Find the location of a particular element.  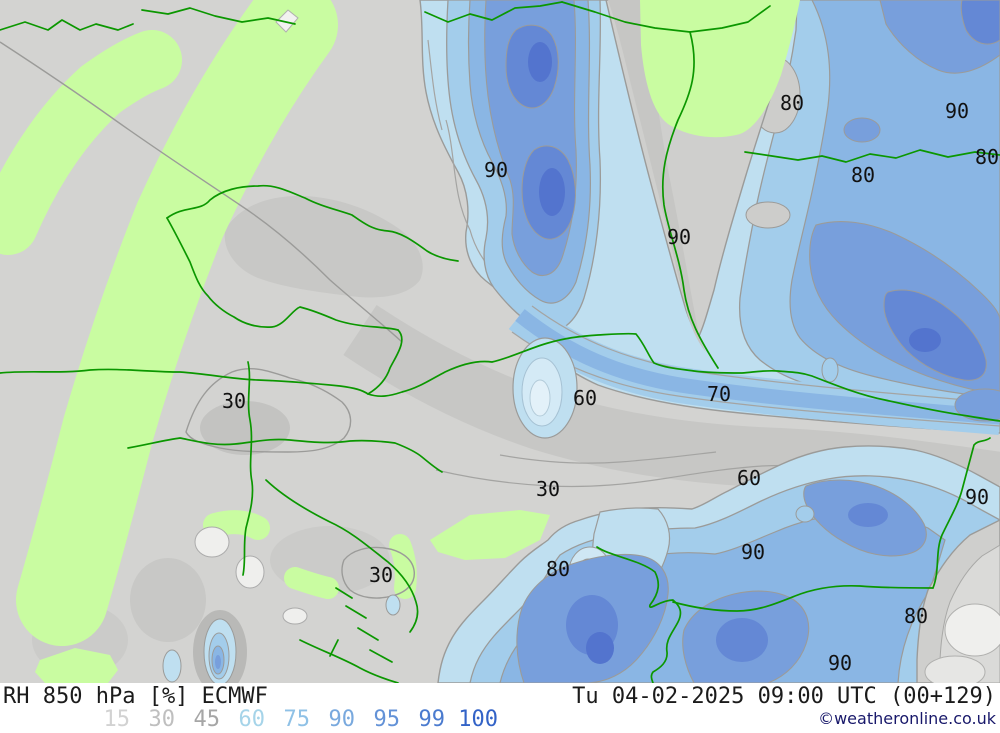

isolated-blue-blob-center is located at coordinates (545, 388).